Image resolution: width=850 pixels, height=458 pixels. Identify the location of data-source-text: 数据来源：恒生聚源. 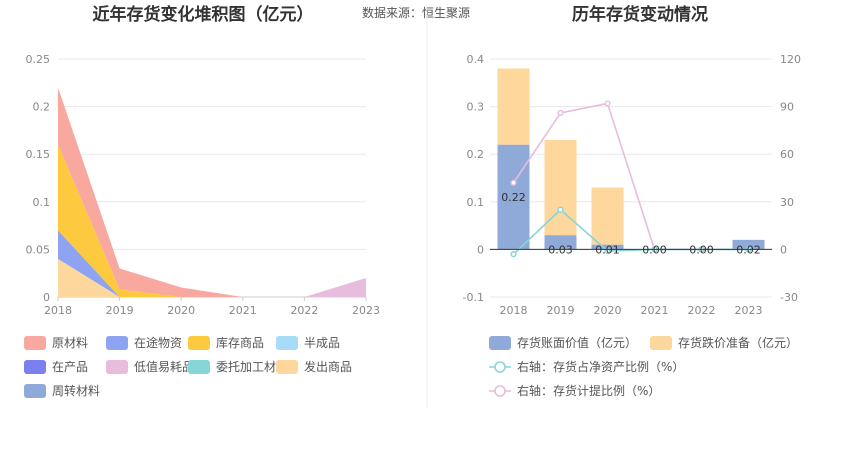
(416, 12).